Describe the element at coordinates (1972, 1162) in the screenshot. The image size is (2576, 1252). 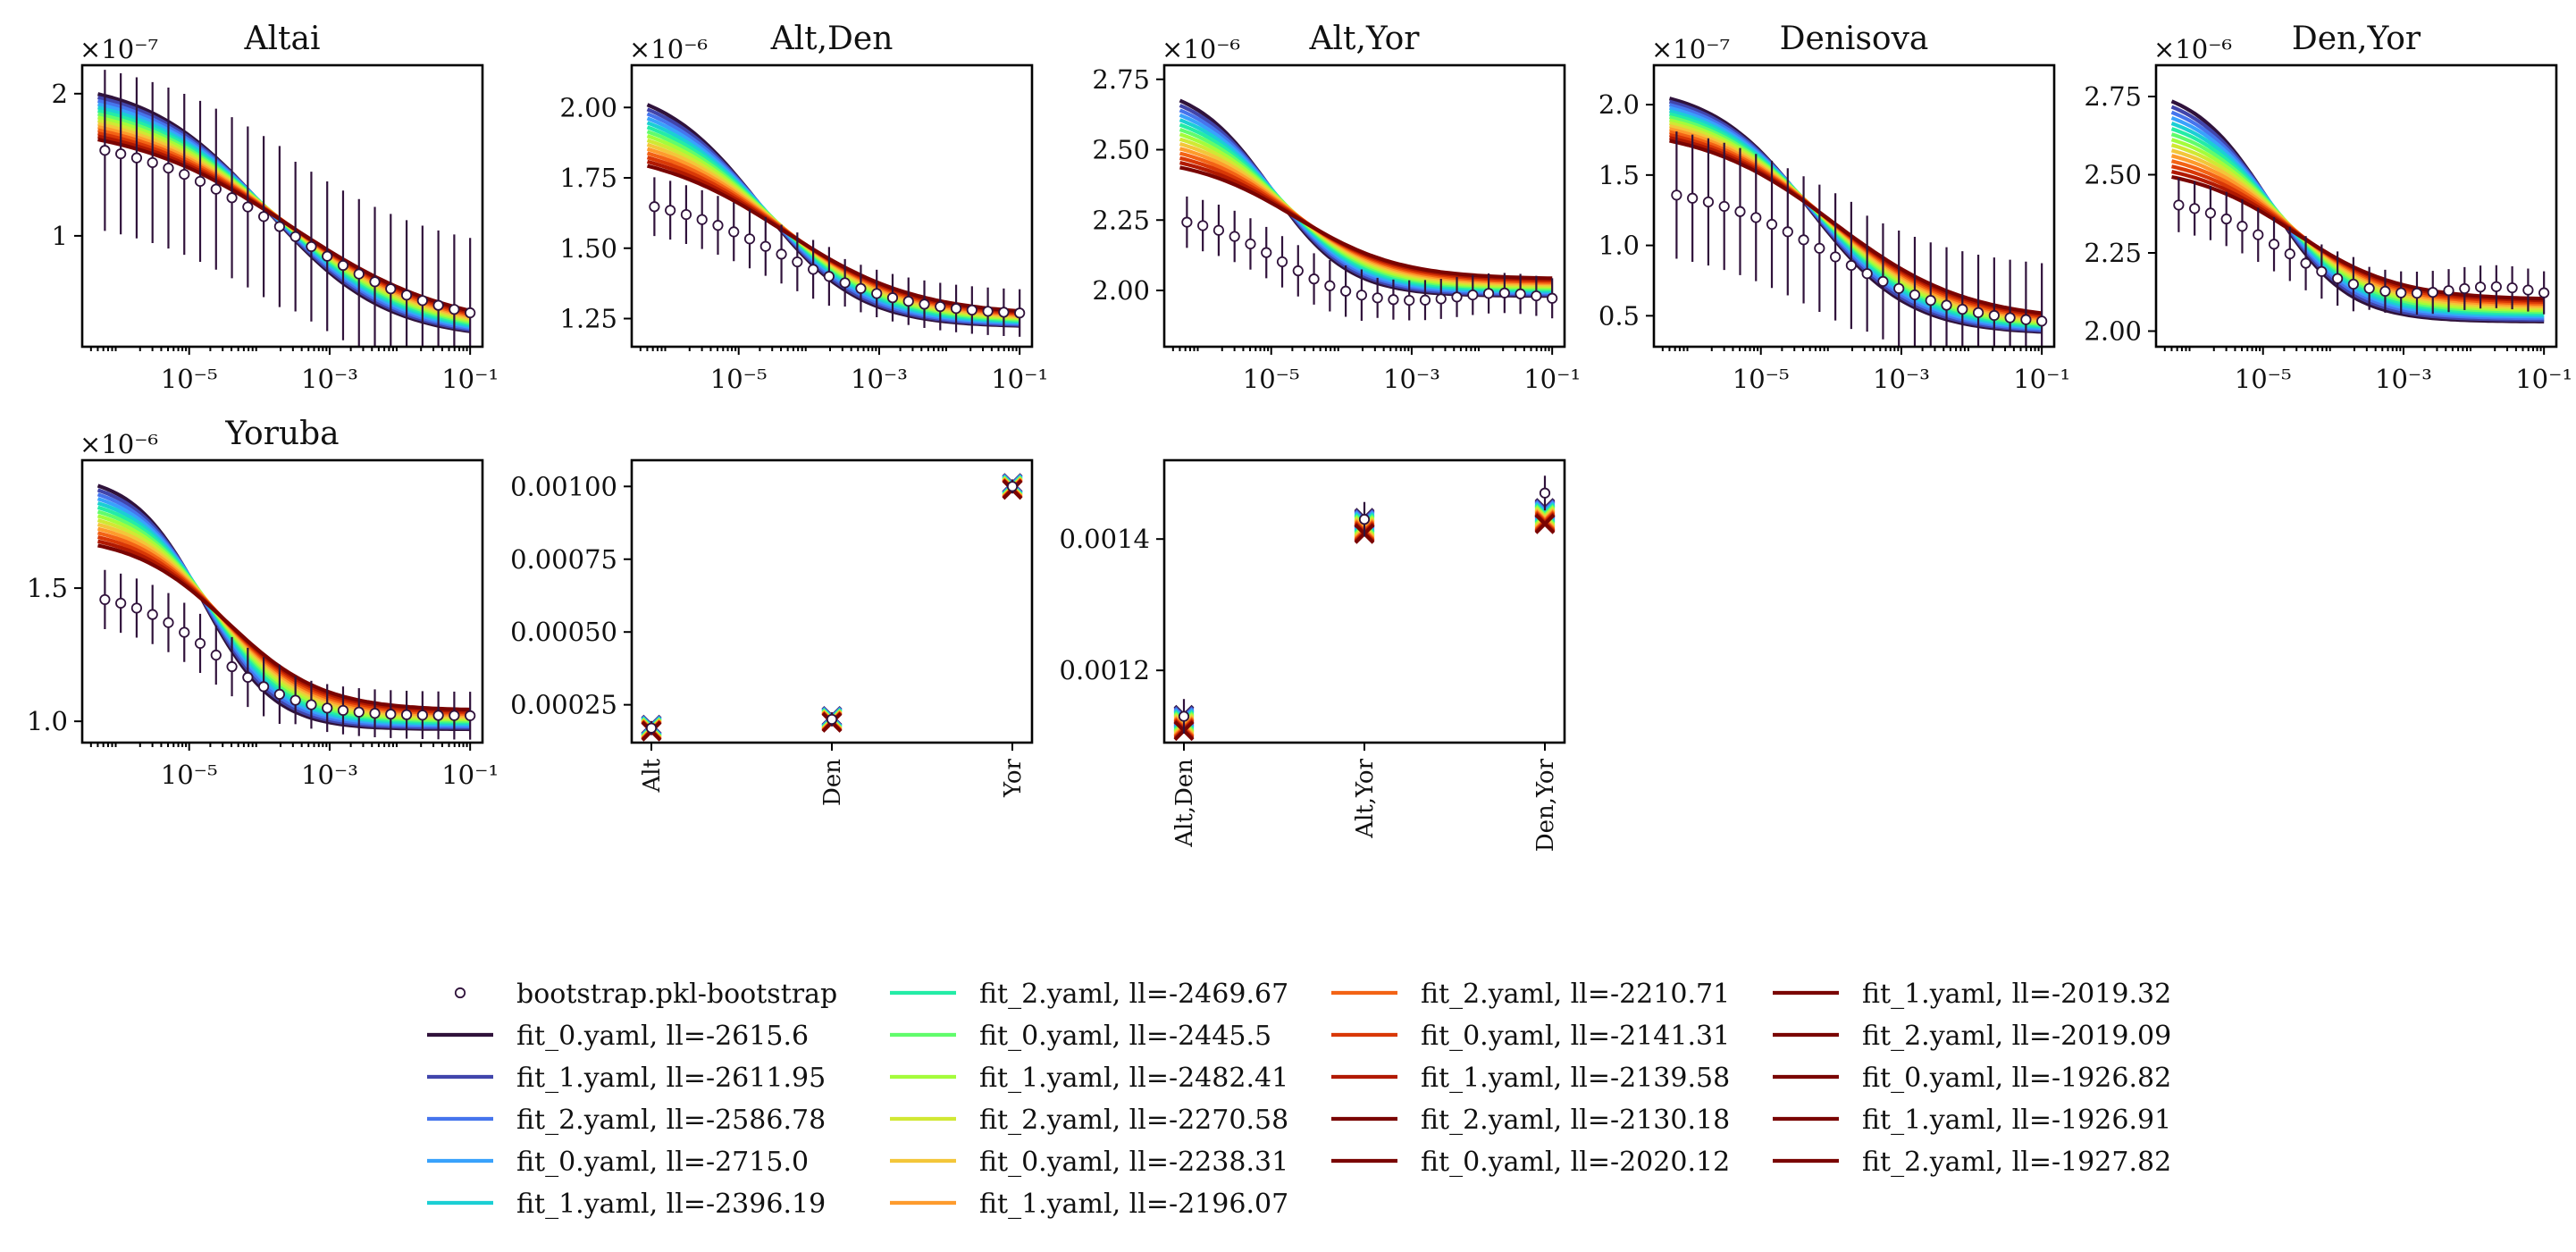
I see `legend-entry: fit_2.yaml, ll=-1927.82` at that location.